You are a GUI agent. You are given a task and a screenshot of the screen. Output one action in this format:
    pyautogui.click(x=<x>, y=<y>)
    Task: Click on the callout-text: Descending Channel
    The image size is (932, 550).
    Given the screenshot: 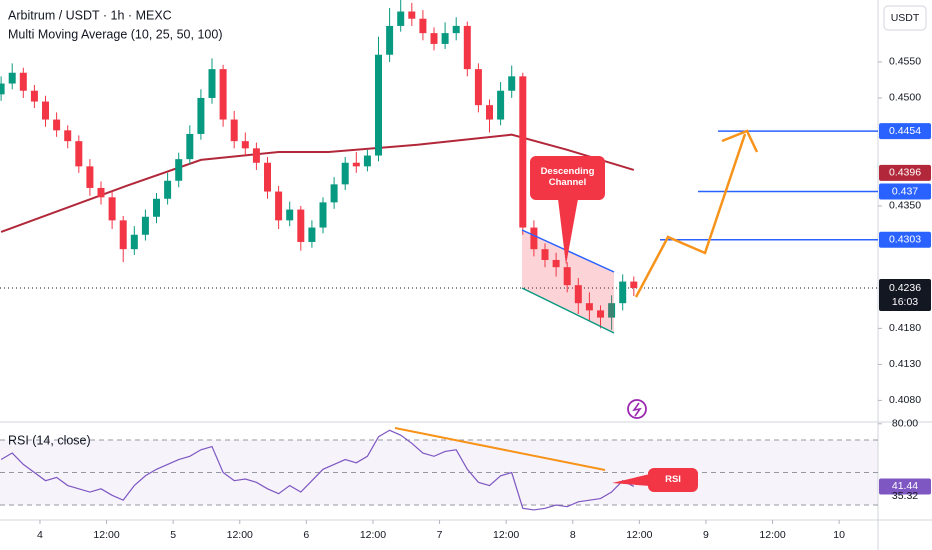 What is the action you would take?
    pyautogui.click(x=567, y=177)
    